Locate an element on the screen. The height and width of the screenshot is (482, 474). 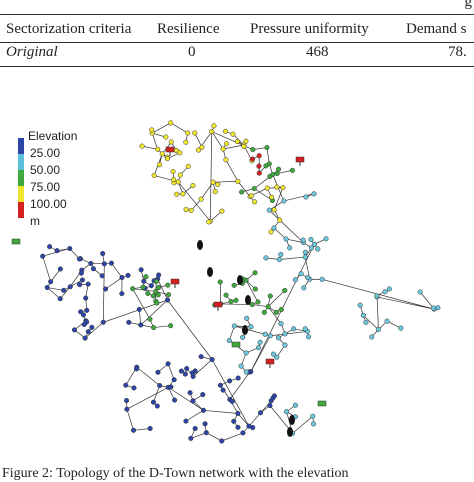
tank is located at coordinates (218, 304).